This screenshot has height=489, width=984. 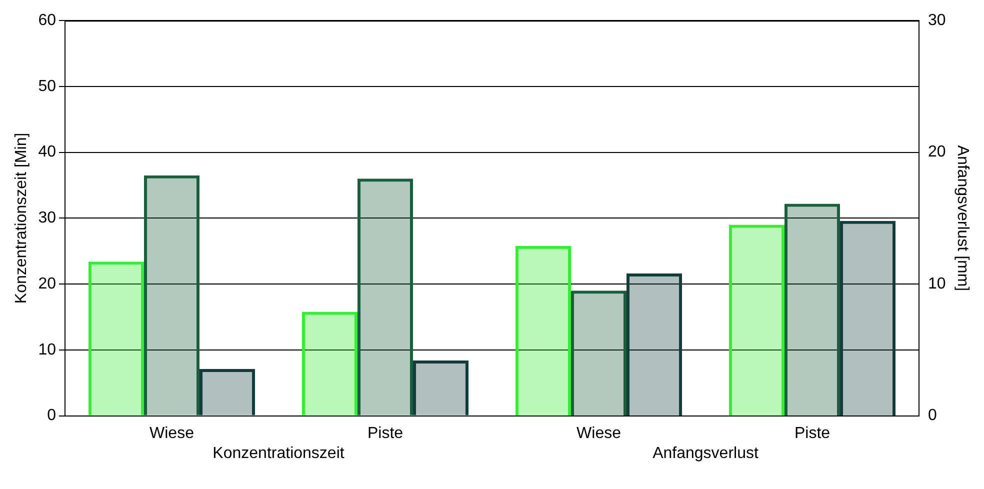 I want to click on text: Anfangsverlust, so click(x=705, y=453).